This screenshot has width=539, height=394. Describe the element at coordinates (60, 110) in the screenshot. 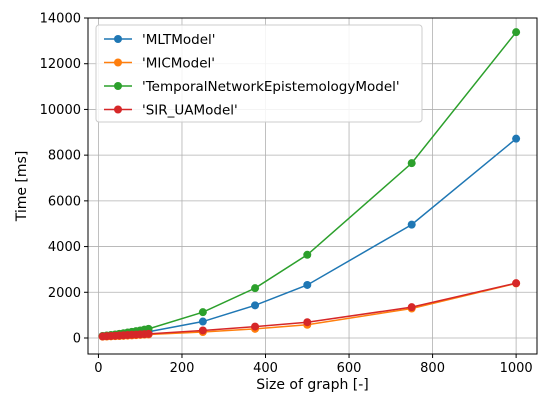

I see `y-tick-label: 10000` at that location.